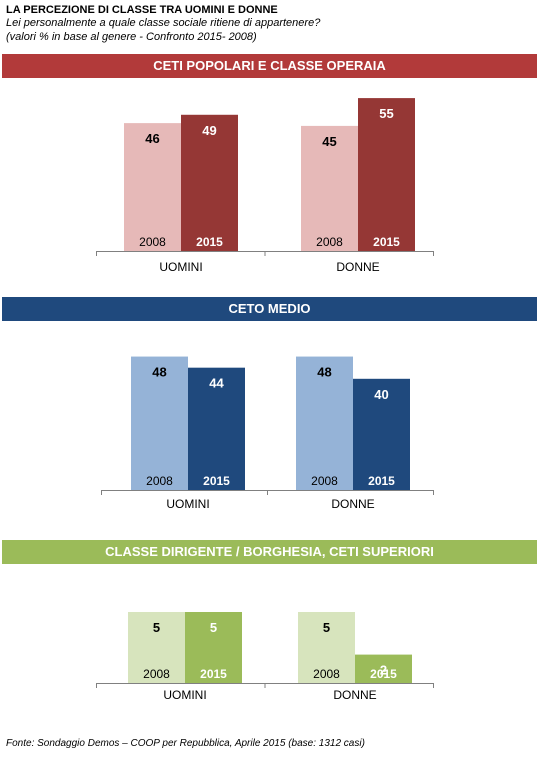  I want to click on data-label: 44, so click(216, 383).